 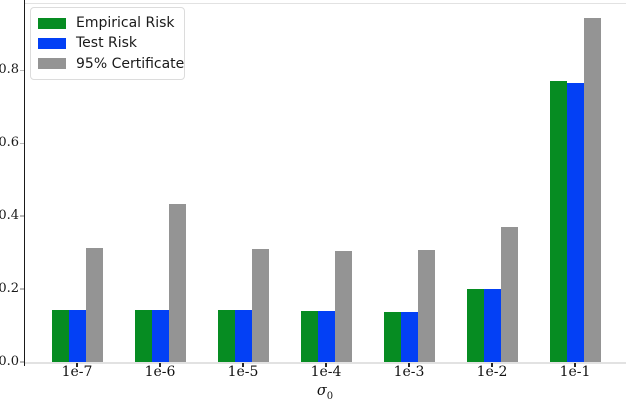 What do you see at coordinates (160, 372) in the screenshot?
I see `x-tick-label-1e-6: 1e-6` at bounding box center [160, 372].